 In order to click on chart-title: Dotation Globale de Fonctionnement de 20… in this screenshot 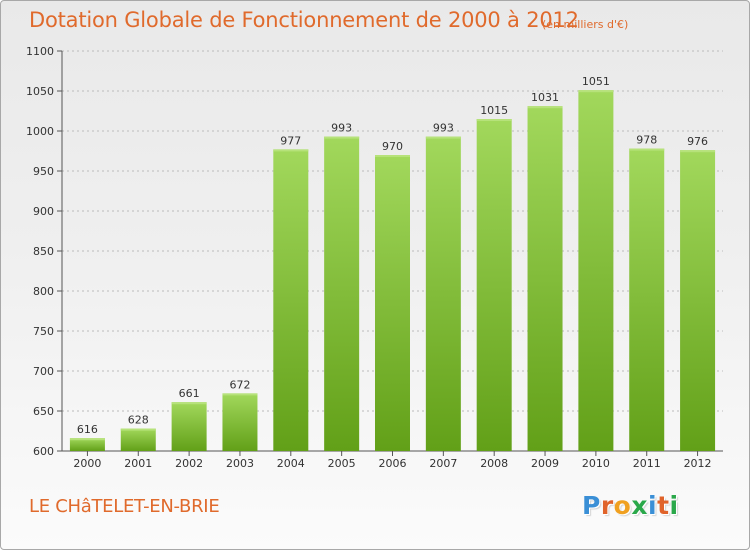, I will do `click(304, 20)`.